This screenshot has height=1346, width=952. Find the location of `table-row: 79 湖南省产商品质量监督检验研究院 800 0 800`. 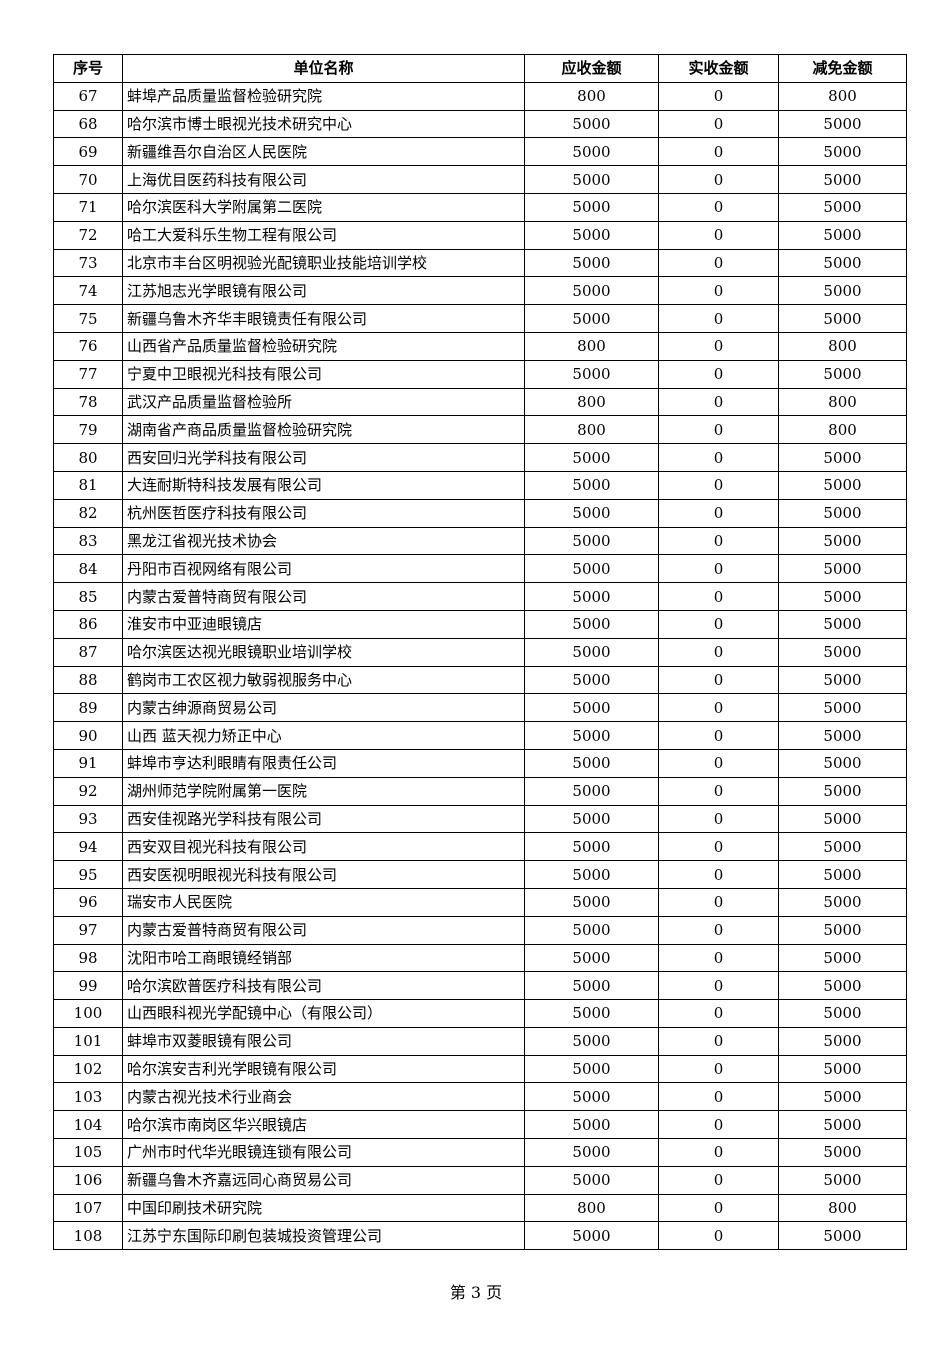

table-row: 79 湖南省产商品质量监督检验研究院 800 0 800 is located at coordinates (480, 430).